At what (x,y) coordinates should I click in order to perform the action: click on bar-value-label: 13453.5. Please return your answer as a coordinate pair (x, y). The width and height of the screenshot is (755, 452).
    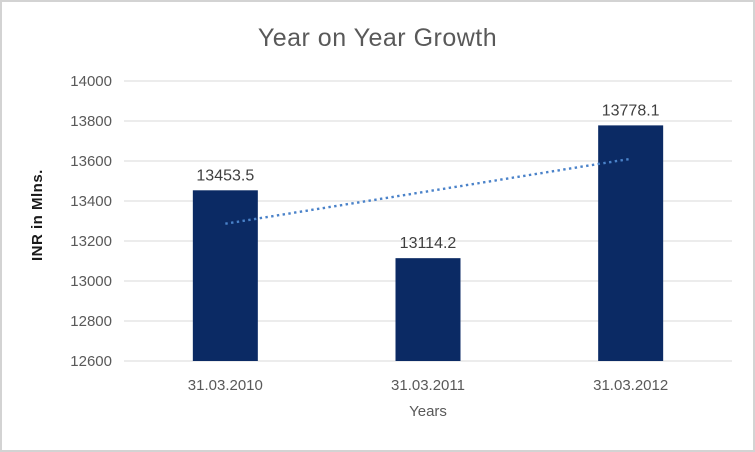
    Looking at the image, I should click on (225, 175).